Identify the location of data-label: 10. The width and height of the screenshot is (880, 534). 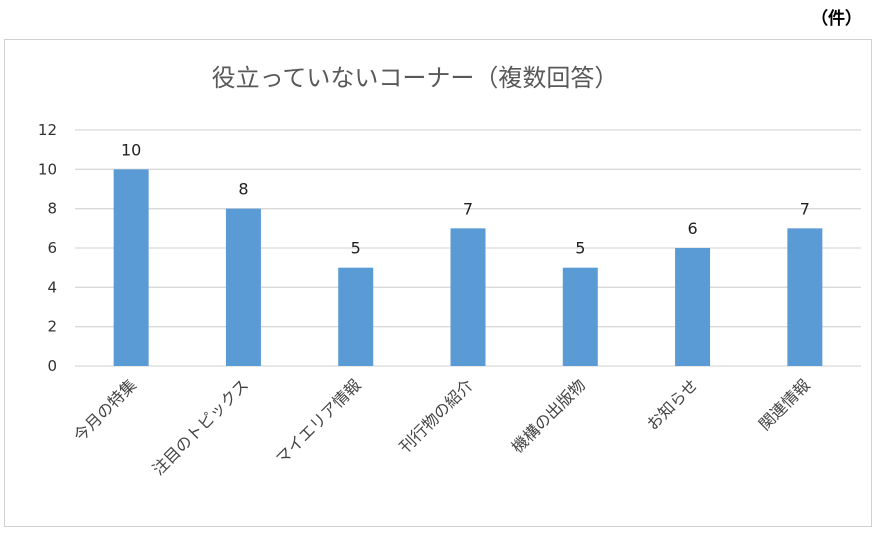
(131, 149).